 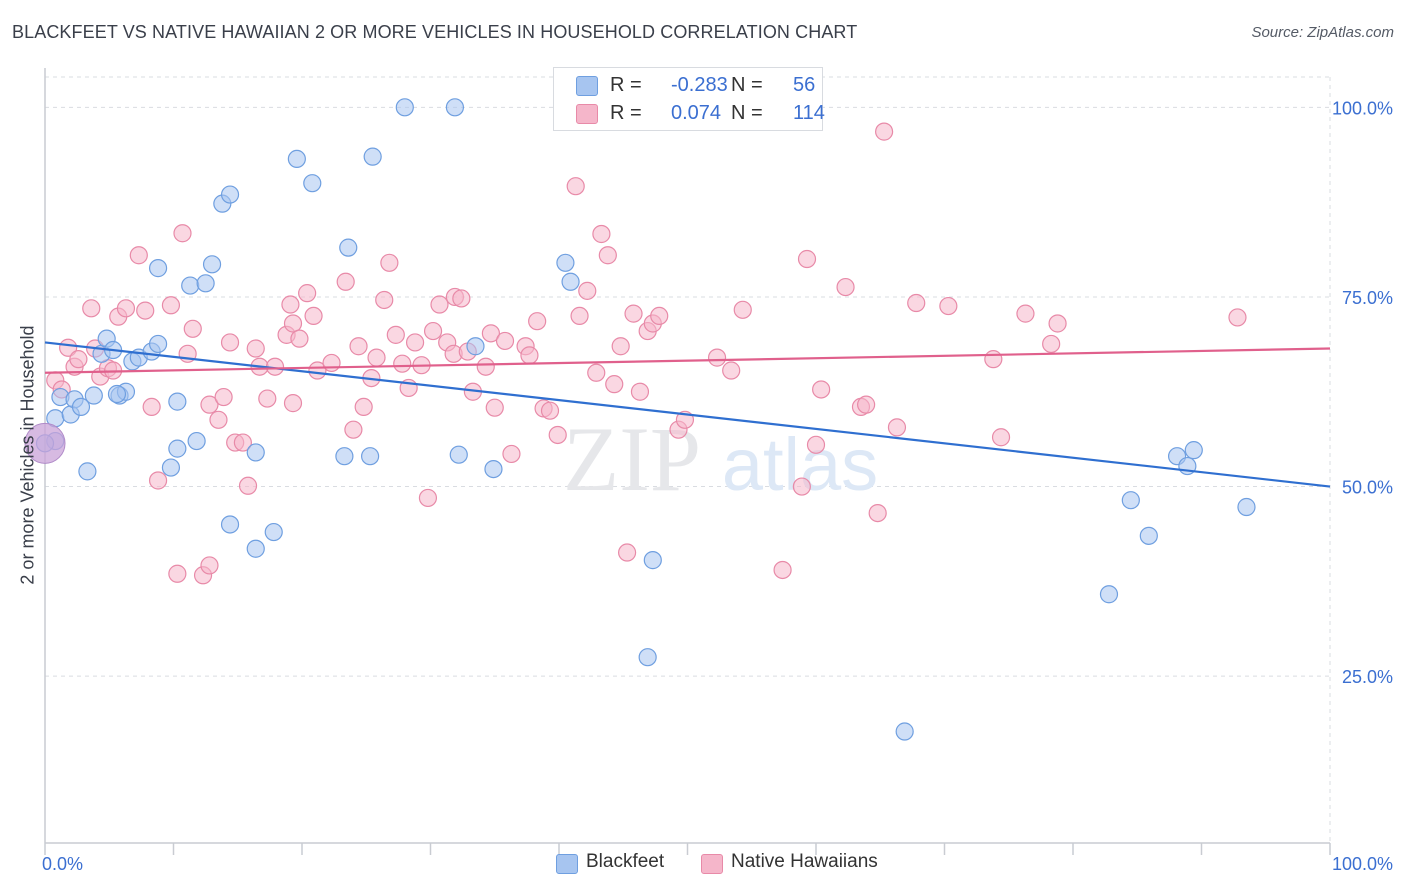 I want to click on legend-r-value: 0.074, so click(x=696, y=113).